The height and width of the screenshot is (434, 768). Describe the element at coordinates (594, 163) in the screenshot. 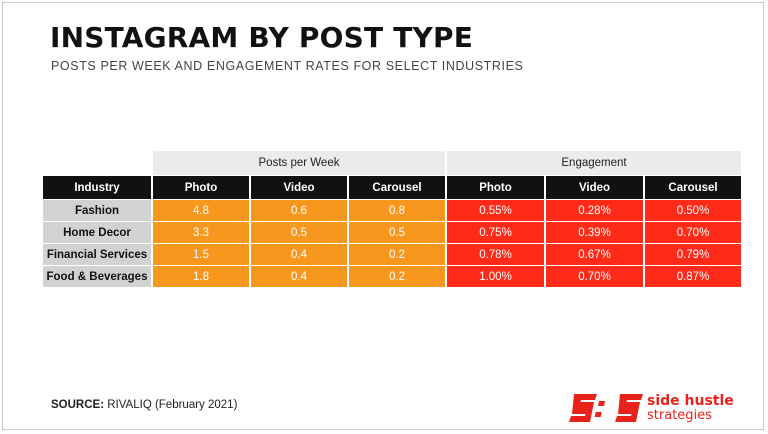

I see `group-header-engagement: Engagement` at that location.